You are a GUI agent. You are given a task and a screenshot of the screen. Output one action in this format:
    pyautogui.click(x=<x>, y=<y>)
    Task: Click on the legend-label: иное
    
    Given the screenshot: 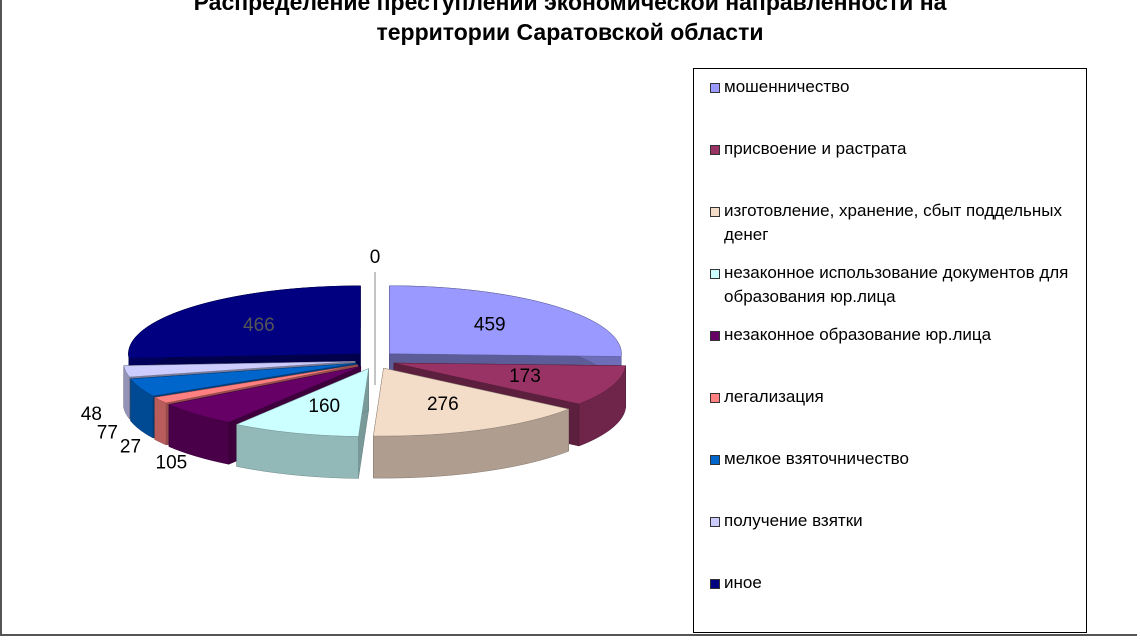 What is the action you would take?
    pyautogui.click(x=743, y=582)
    